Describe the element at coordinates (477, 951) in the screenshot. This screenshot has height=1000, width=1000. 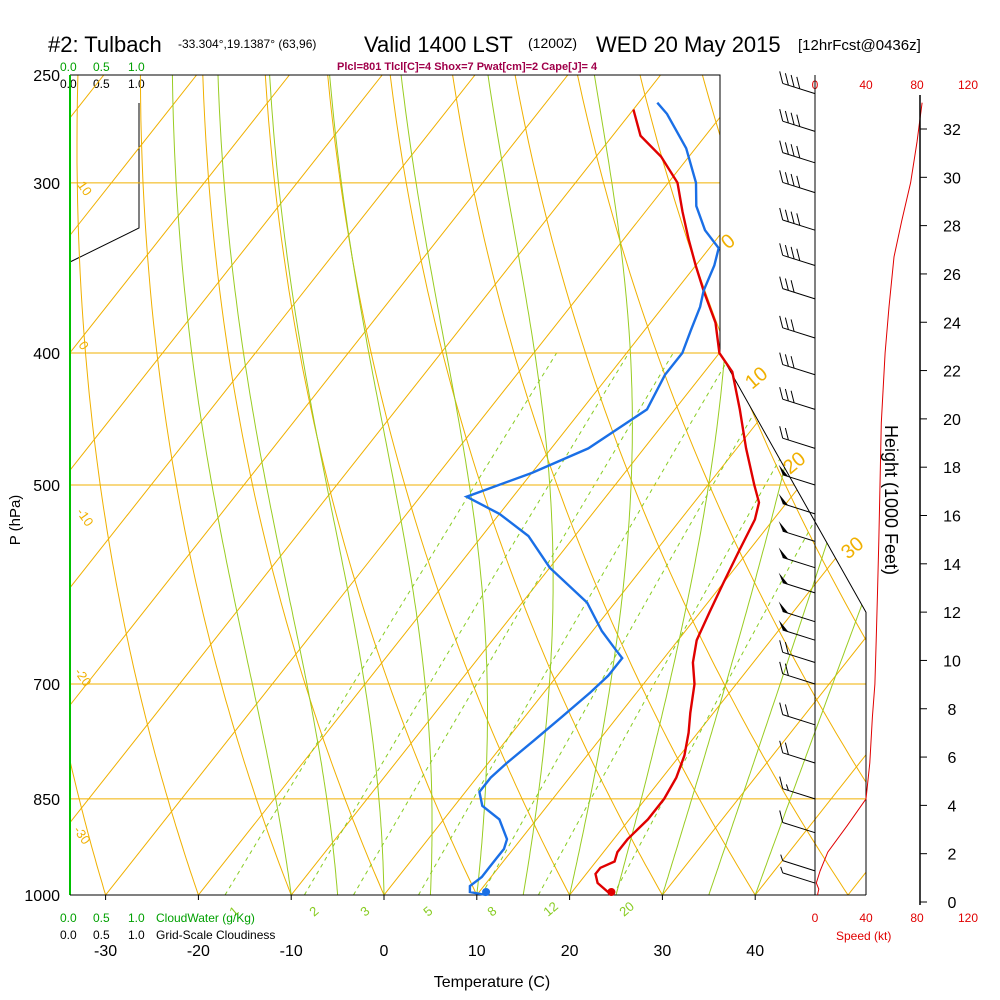
I see `x-tick-label: 10` at that location.